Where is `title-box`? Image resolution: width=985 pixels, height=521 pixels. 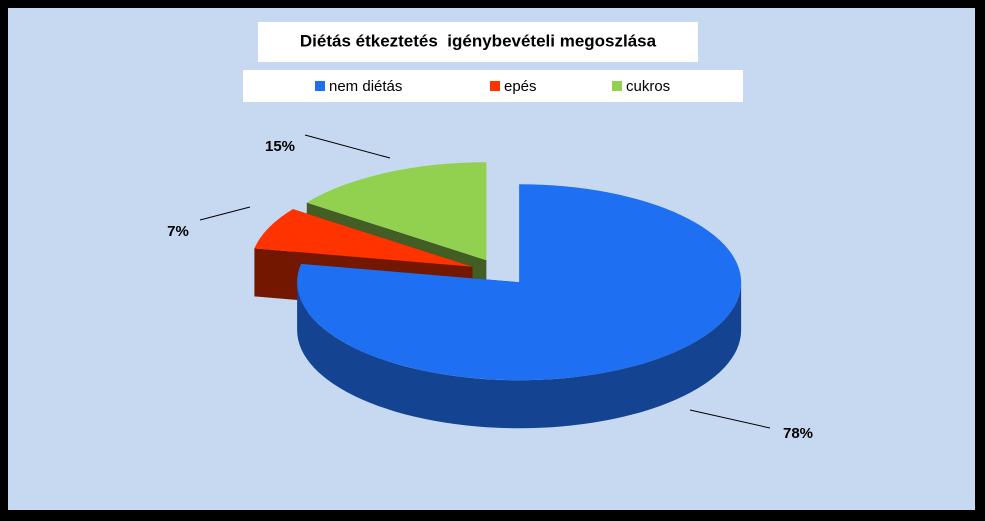 title-box is located at coordinates (478, 42).